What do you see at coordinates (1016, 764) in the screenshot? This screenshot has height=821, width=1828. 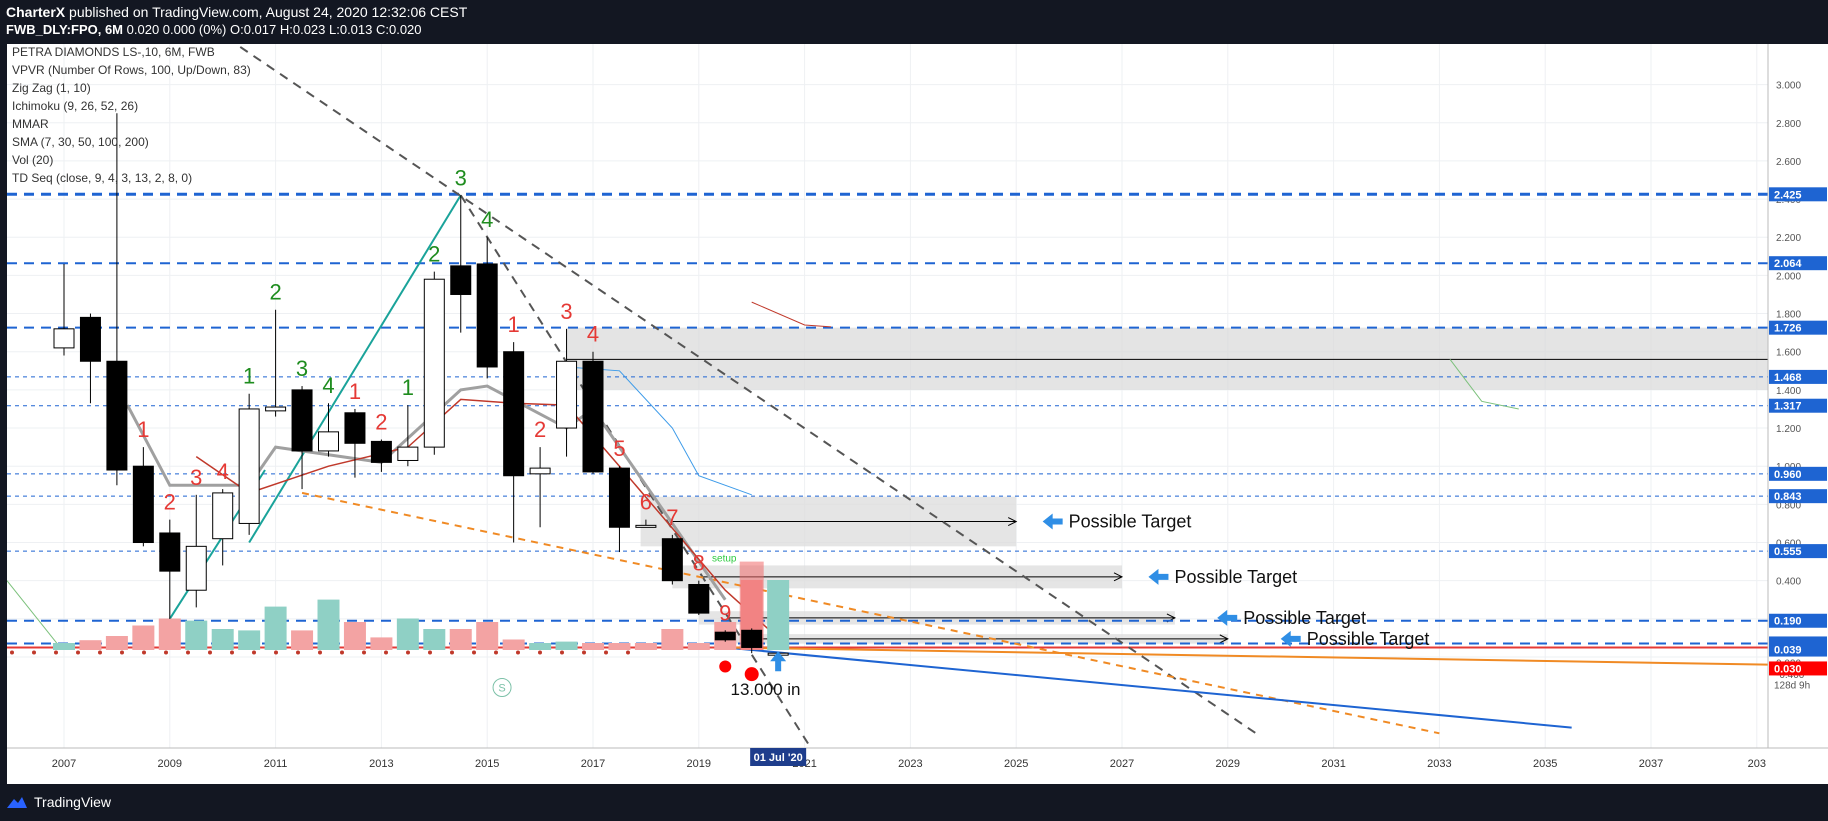 I see `x-tick-label: 2025` at bounding box center [1016, 764].